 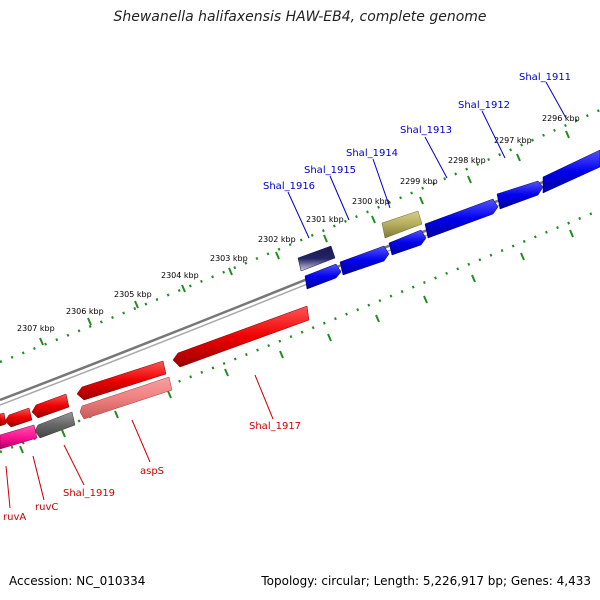 I want to click on tick-label-2304: 2304 kbp, so click(x=180, y=275).